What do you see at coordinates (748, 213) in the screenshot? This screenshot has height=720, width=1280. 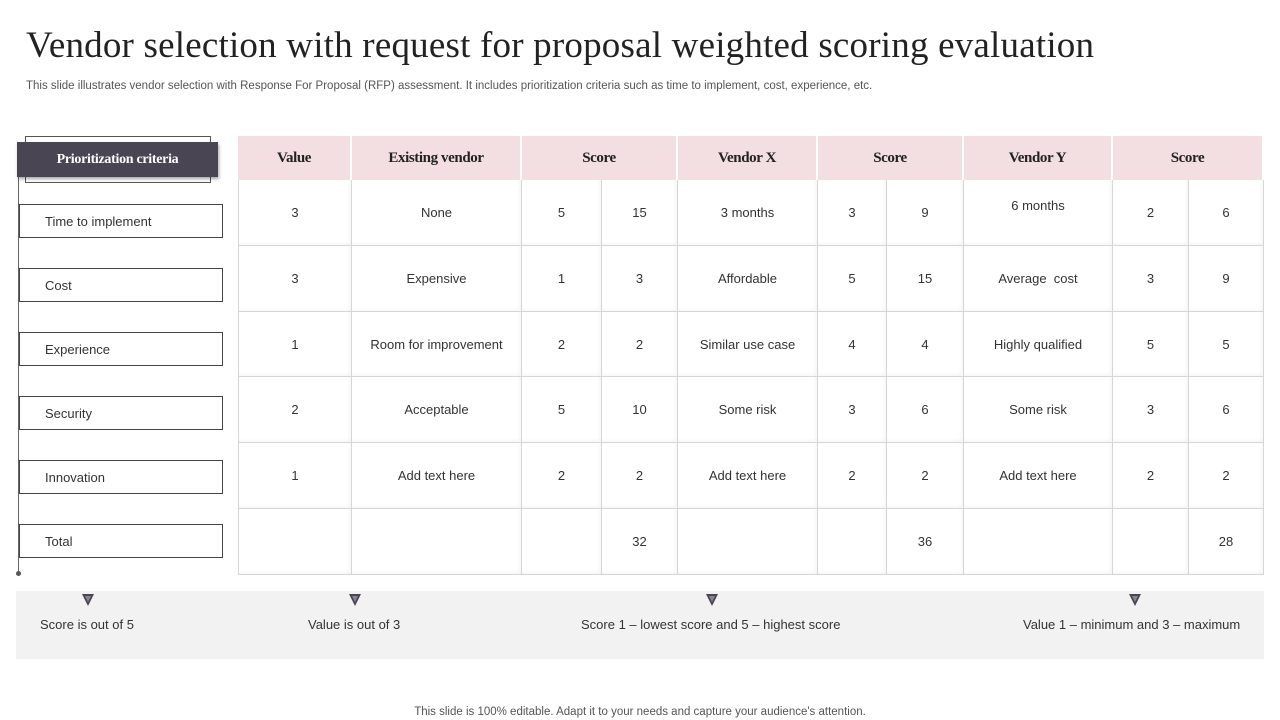 I see `table-cell: 3 months` at bounding box center [748, 213].